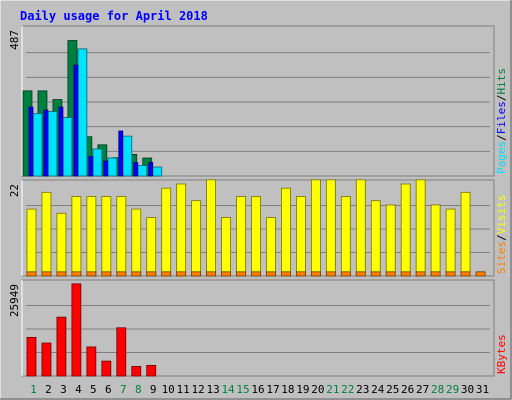  What do you see at coordinates (108, 389) in the screenshot?
I see `x-tick-label-day-6: 6` at bounding box center [108, 389].